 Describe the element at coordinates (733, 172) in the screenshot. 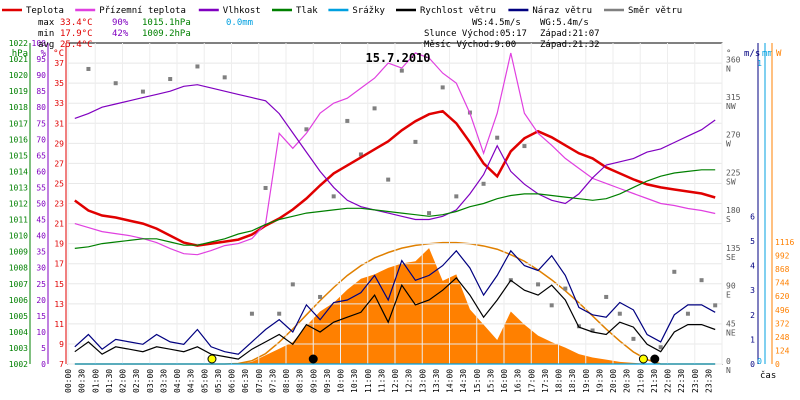

I see `direction-tick-label: 225` at that location.